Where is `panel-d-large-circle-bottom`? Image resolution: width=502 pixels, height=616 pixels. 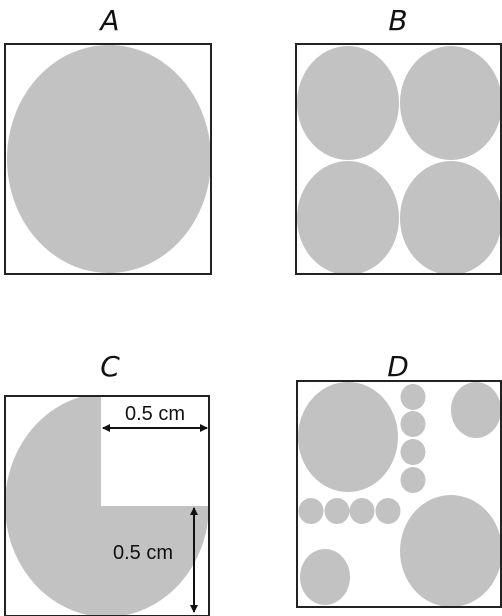
panel-d-large-circle-bottom is located at coordinates (450, 551).